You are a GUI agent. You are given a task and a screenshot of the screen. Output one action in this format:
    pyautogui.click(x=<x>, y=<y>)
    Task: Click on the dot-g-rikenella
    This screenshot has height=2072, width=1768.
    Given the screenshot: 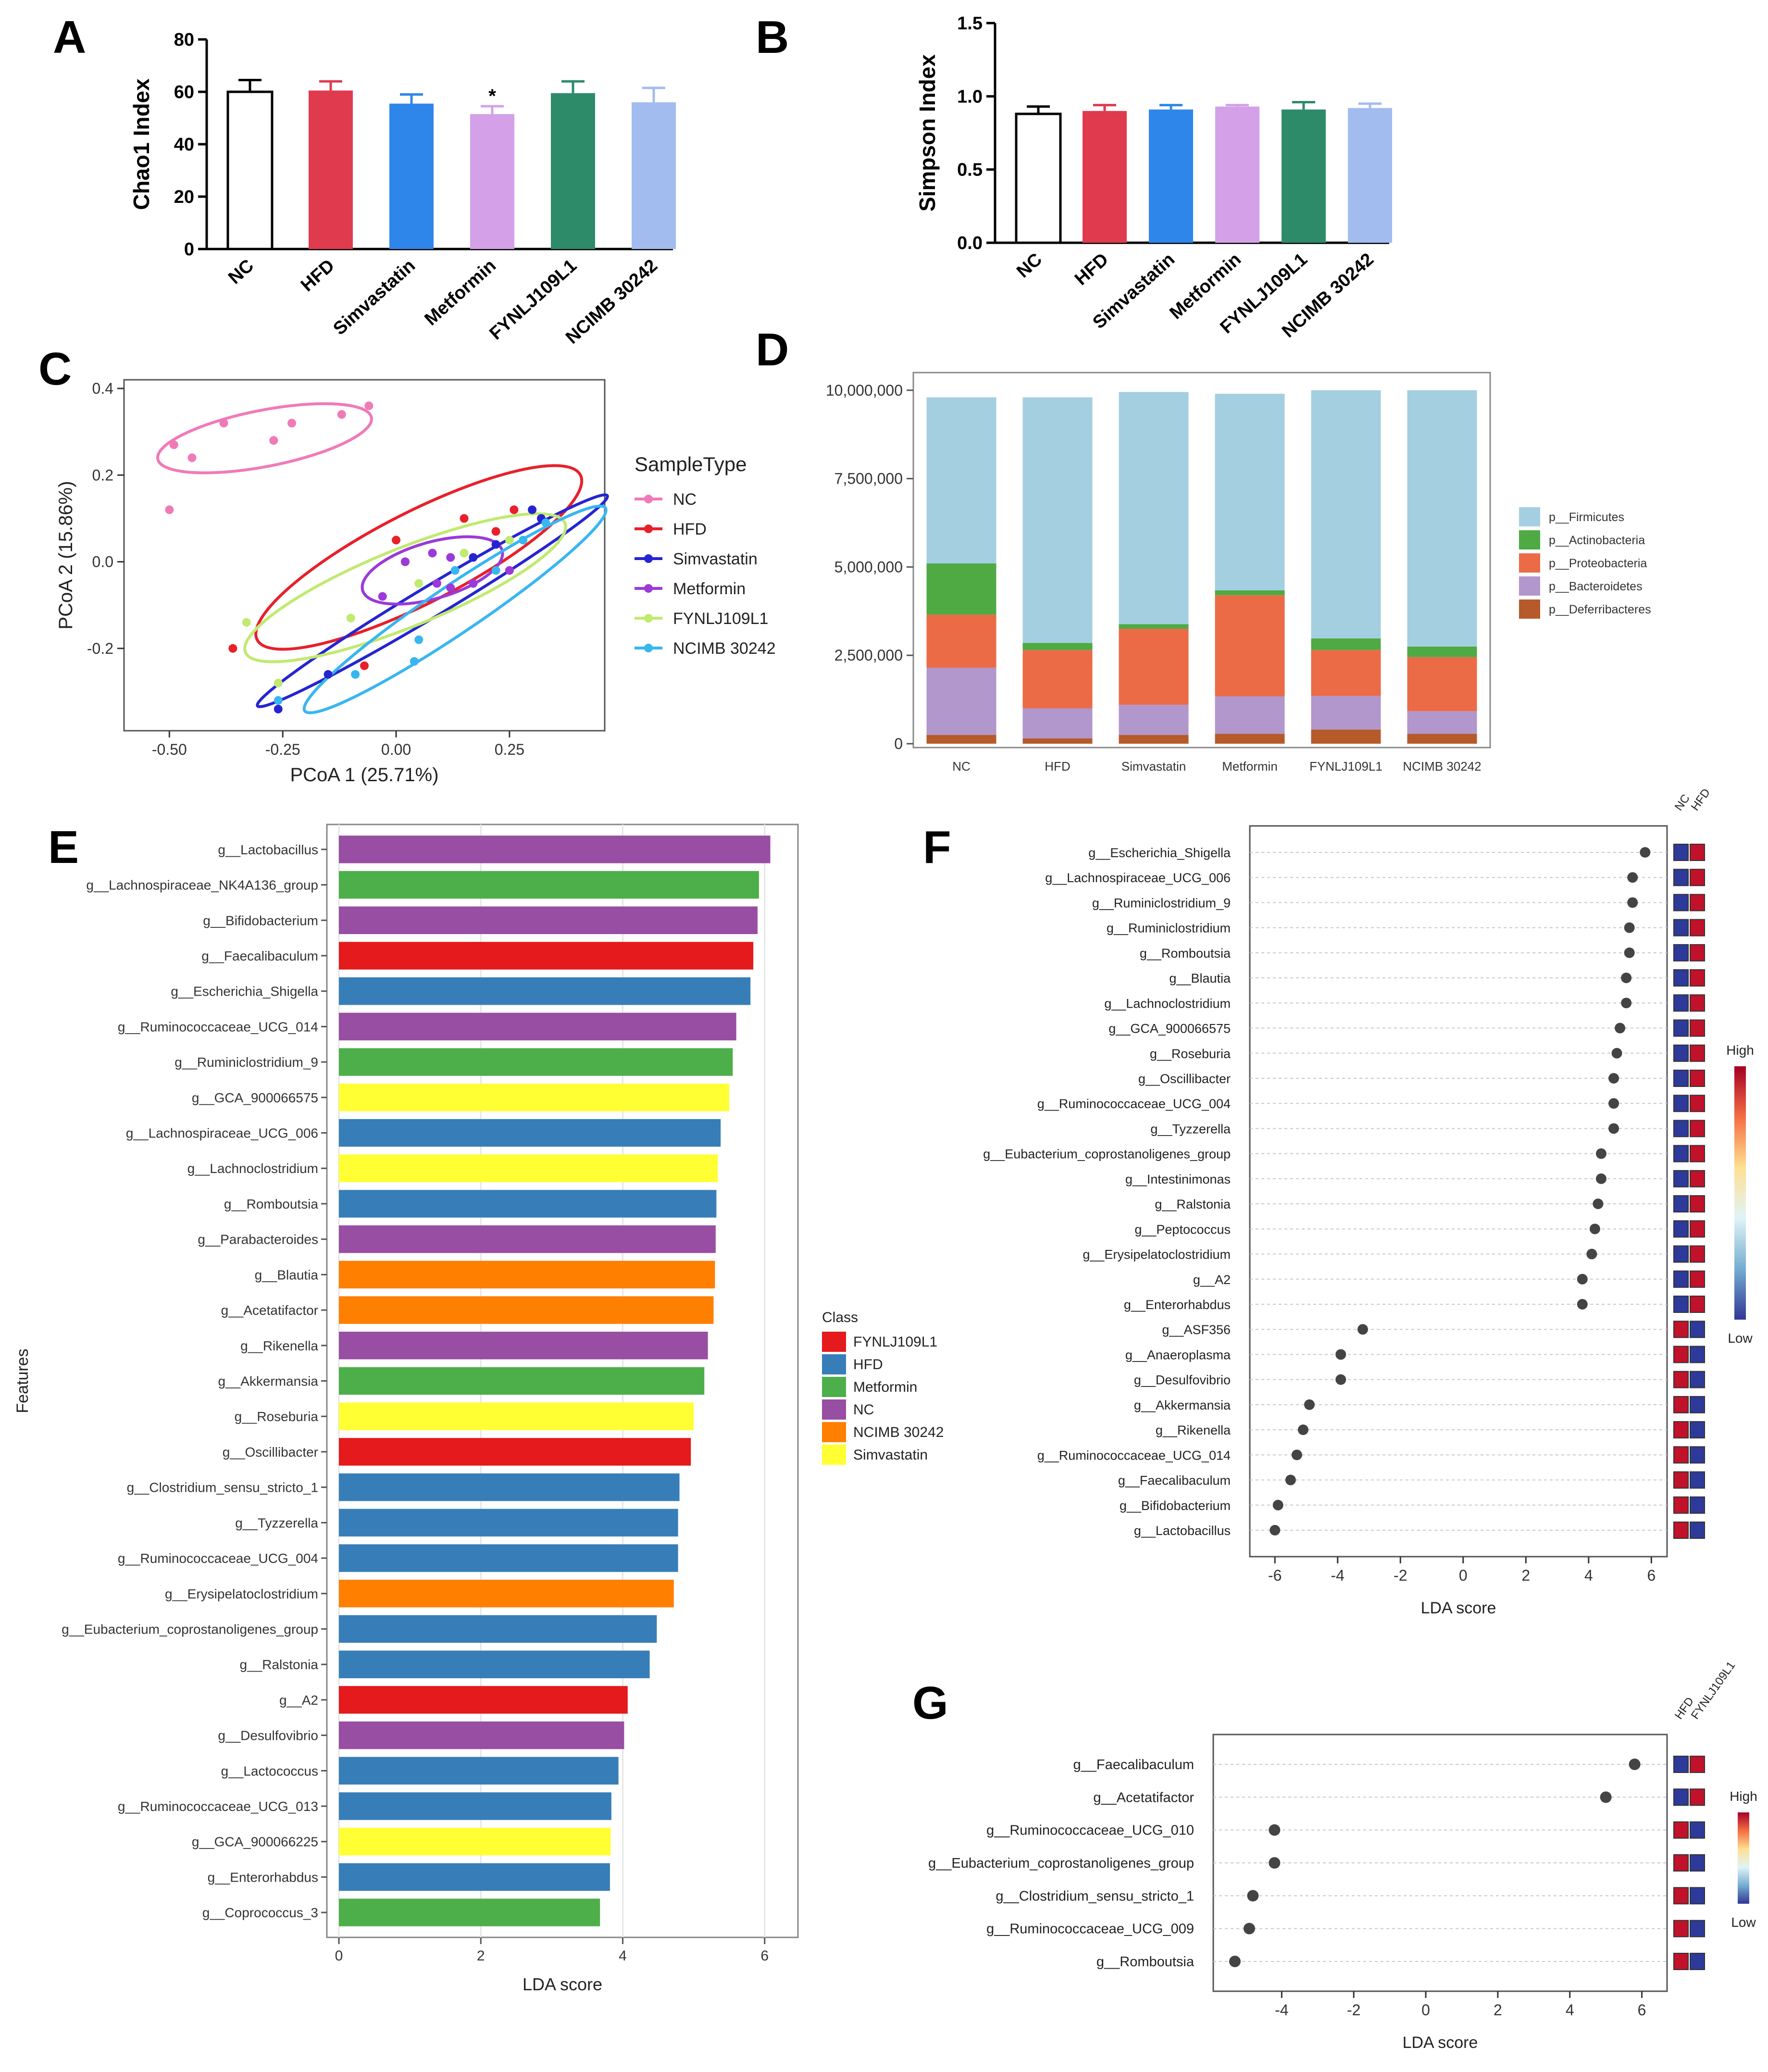 What is the action you would take?
    pyautogui.click(x=1302, y=1429)
    